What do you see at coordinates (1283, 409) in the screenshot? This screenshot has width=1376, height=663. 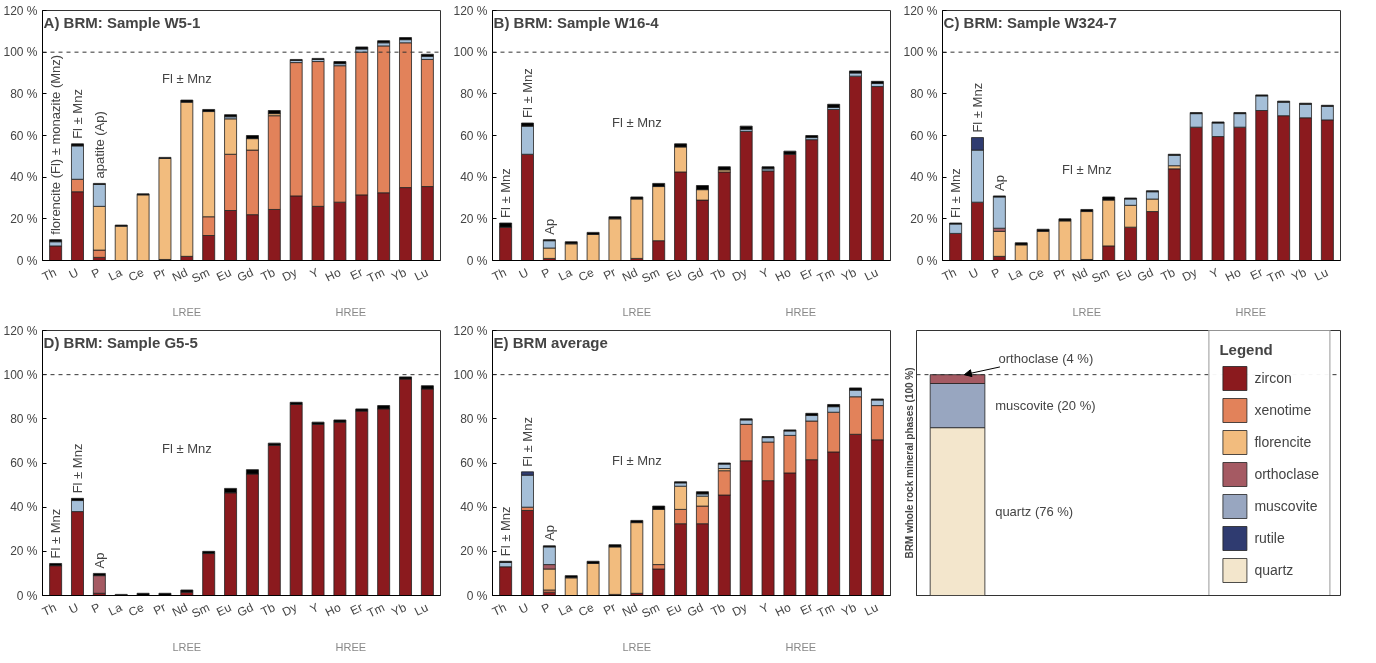 I see `legend-label: xenotime` at bounding box center [1283, 409].